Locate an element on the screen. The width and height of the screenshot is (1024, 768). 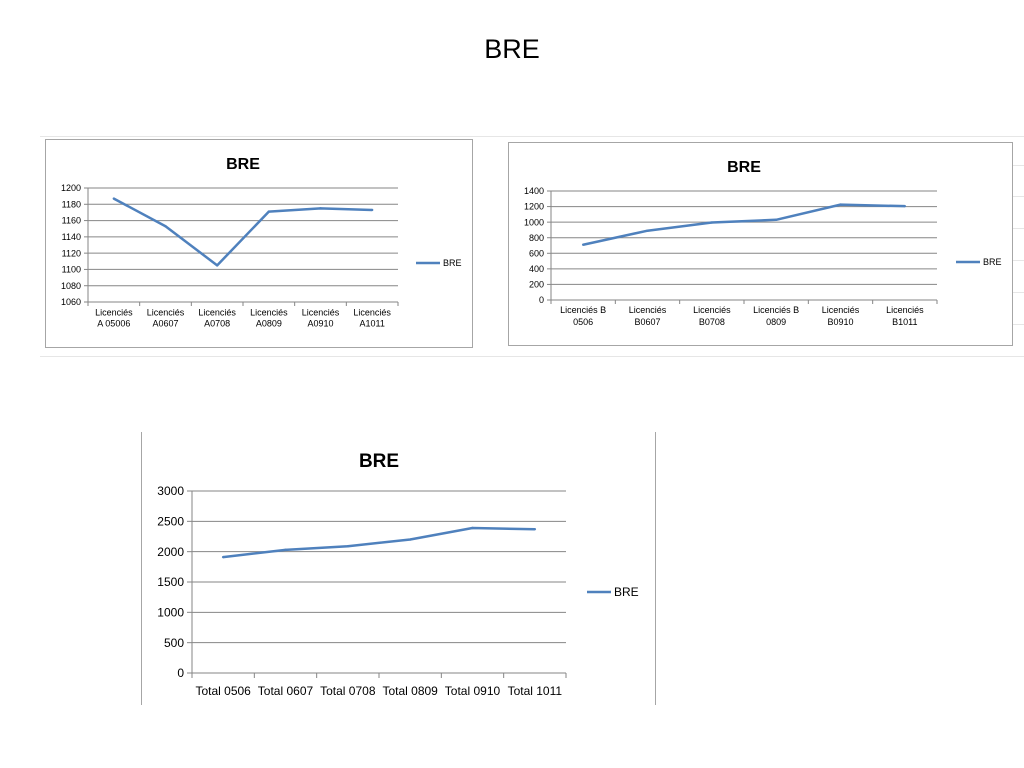
x-category-label: Total 0607 is located at coordinates (286, 691).